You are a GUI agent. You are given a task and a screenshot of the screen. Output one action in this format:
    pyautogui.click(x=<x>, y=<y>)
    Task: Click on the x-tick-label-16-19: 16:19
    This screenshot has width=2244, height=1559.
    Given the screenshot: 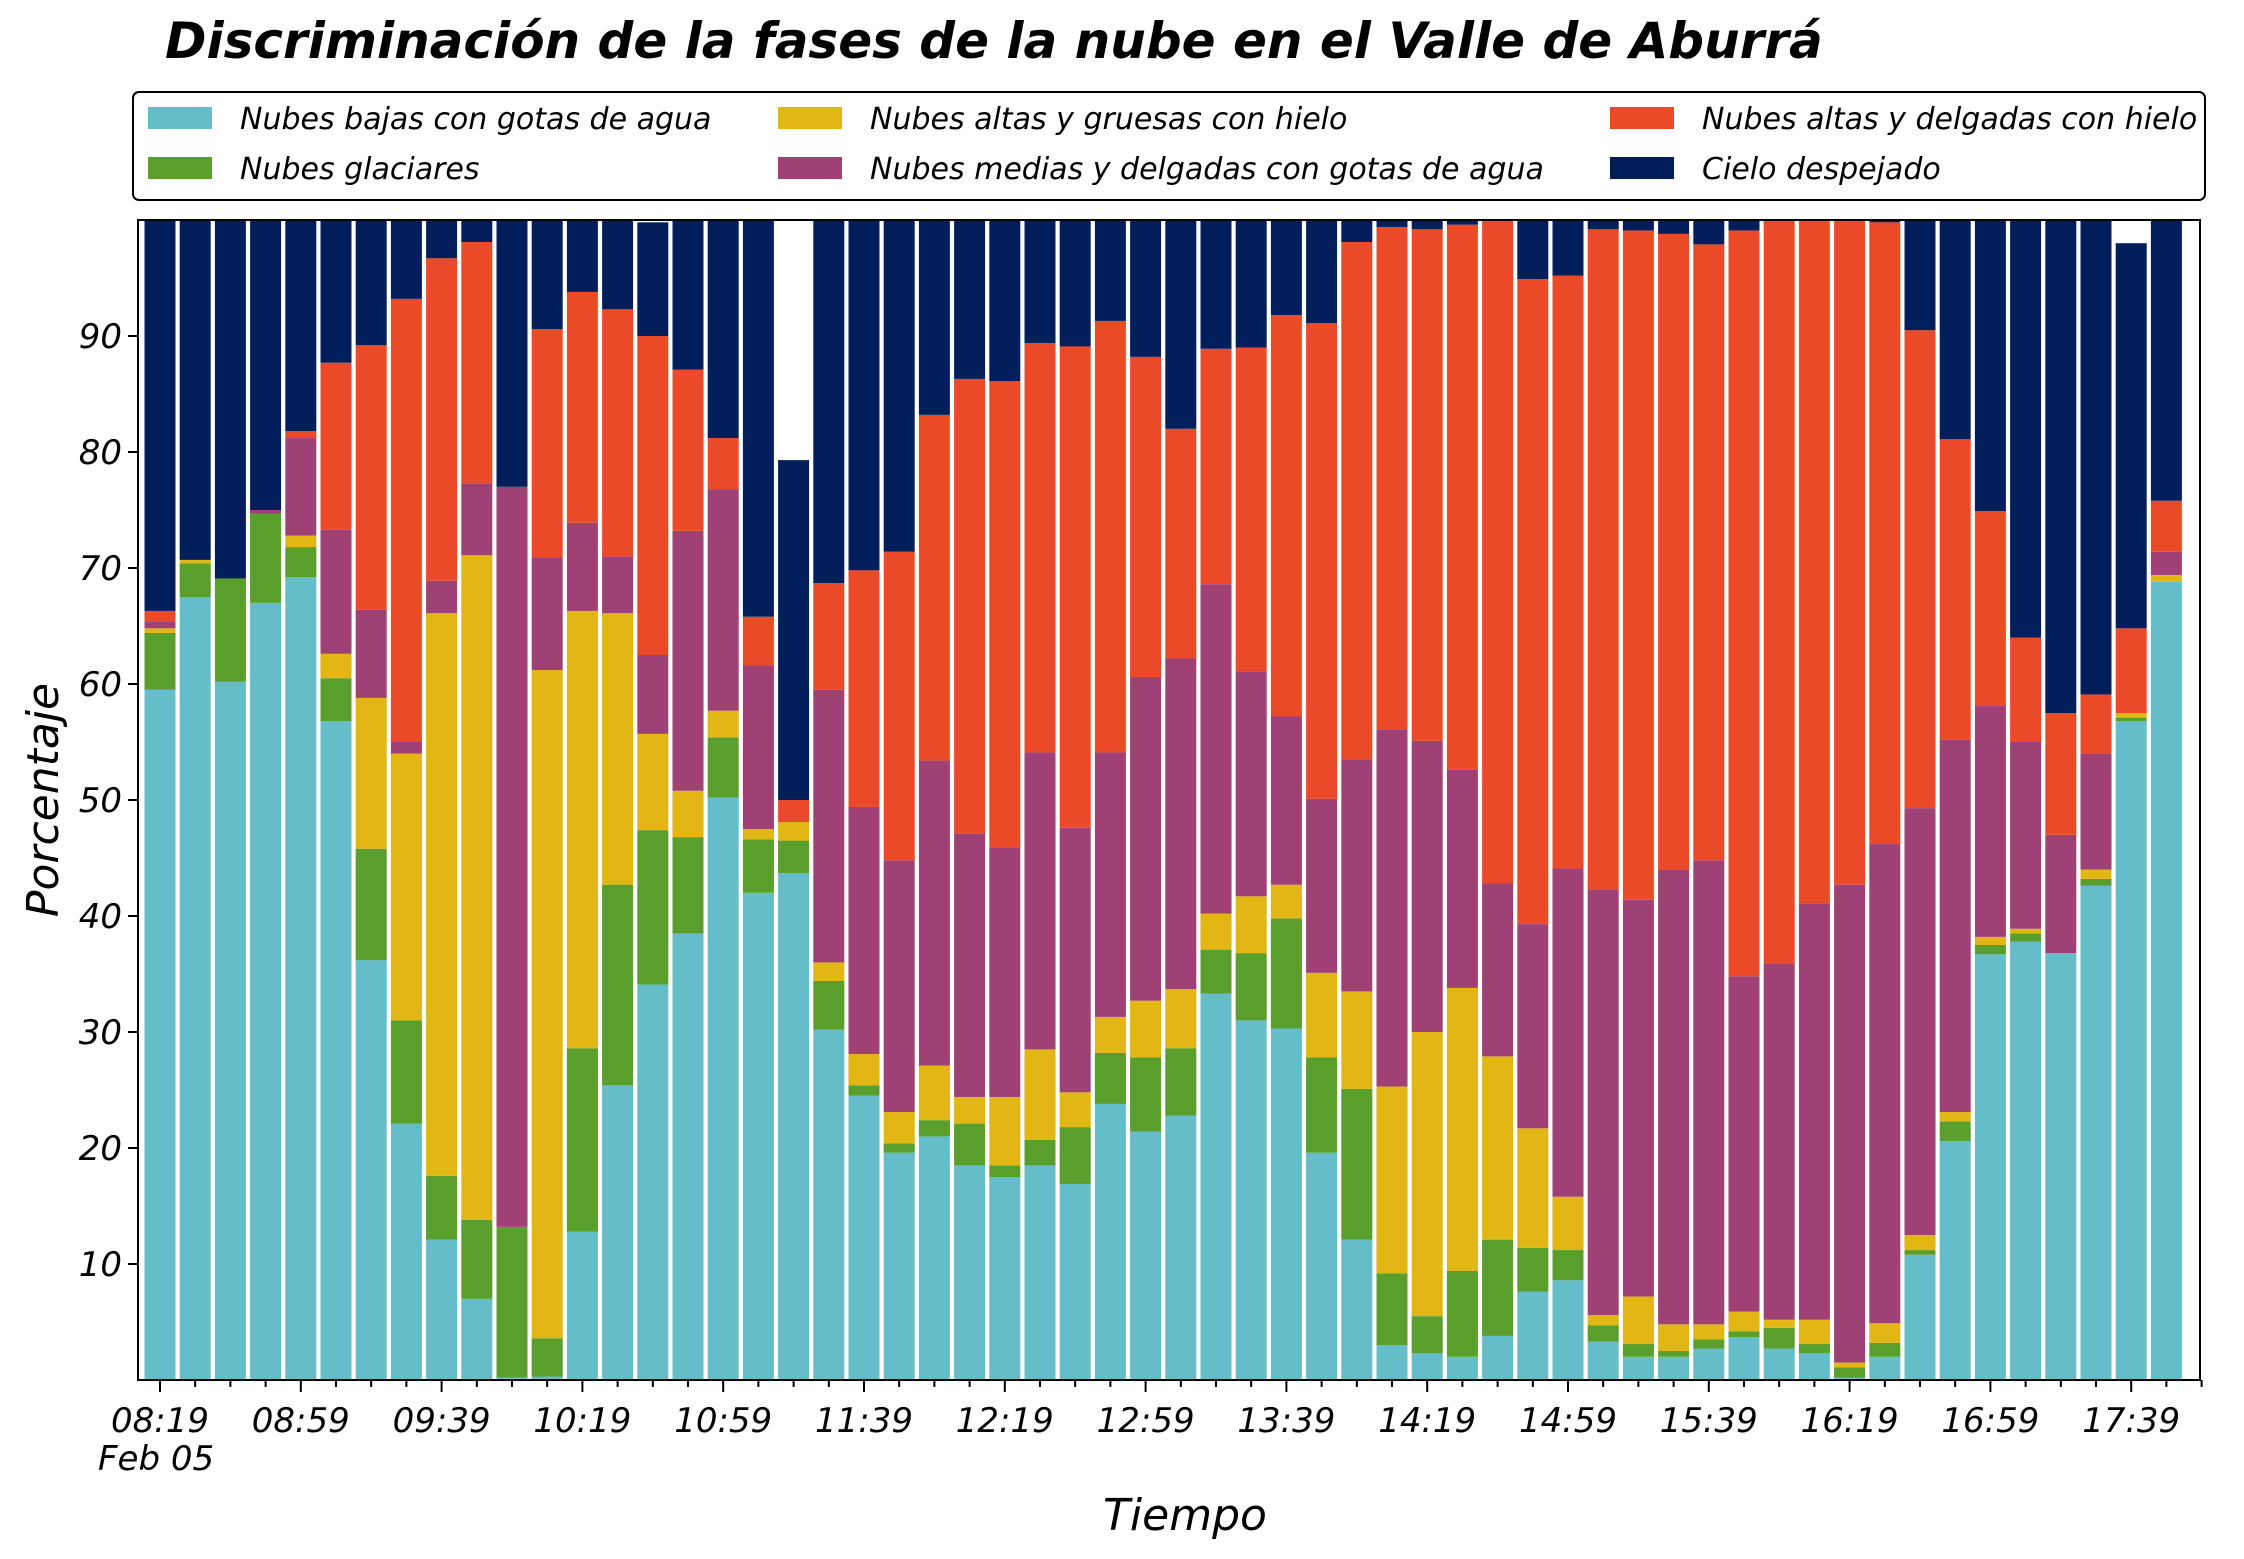 What is the action you would take?
    pyautogui.click(x=1850, y=1421)
    